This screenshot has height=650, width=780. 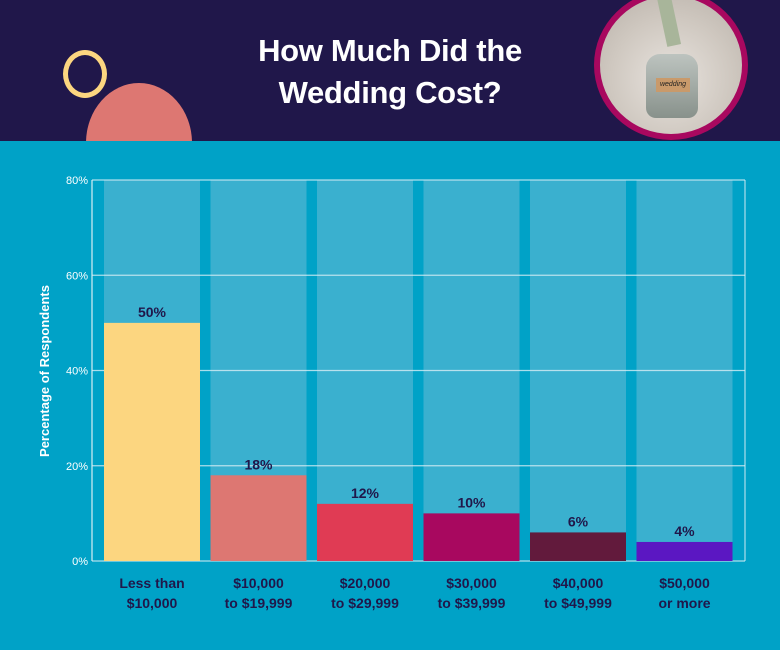 I want to click on data-label: 18%, so click(x=258, y=464).